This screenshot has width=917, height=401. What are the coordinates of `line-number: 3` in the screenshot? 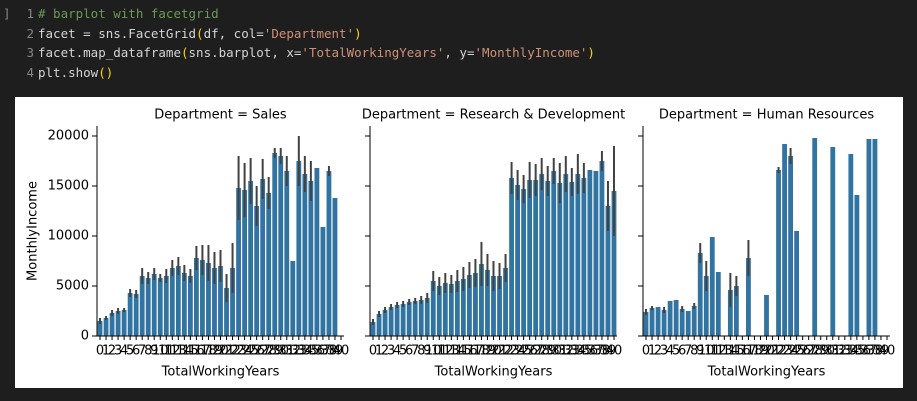 It's located at (30, 52).